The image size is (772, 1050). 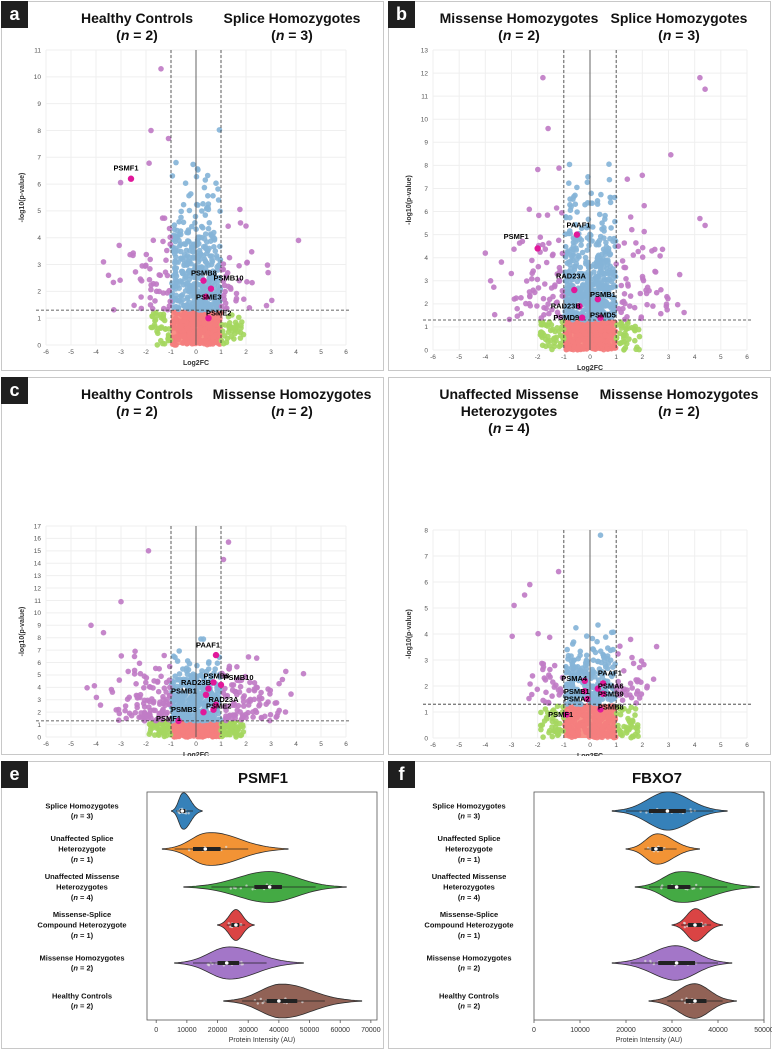 What do you see at coordinates (39, 675) in the screenshot?
I see `y-tick-label: 5` at bounding box center [39, 675].